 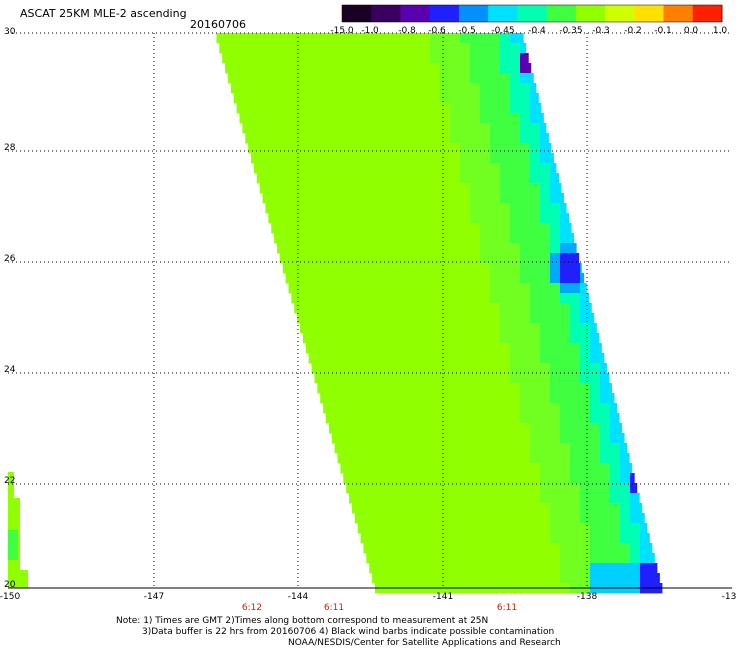 I want to click on colorbar-label: -0.35, so click(x=571, y=31).